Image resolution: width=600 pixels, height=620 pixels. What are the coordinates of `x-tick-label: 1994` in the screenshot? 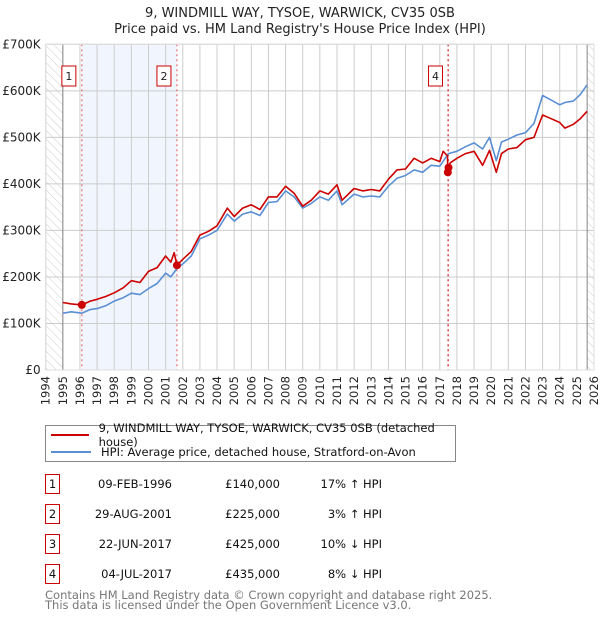 It's located at (46, 390).